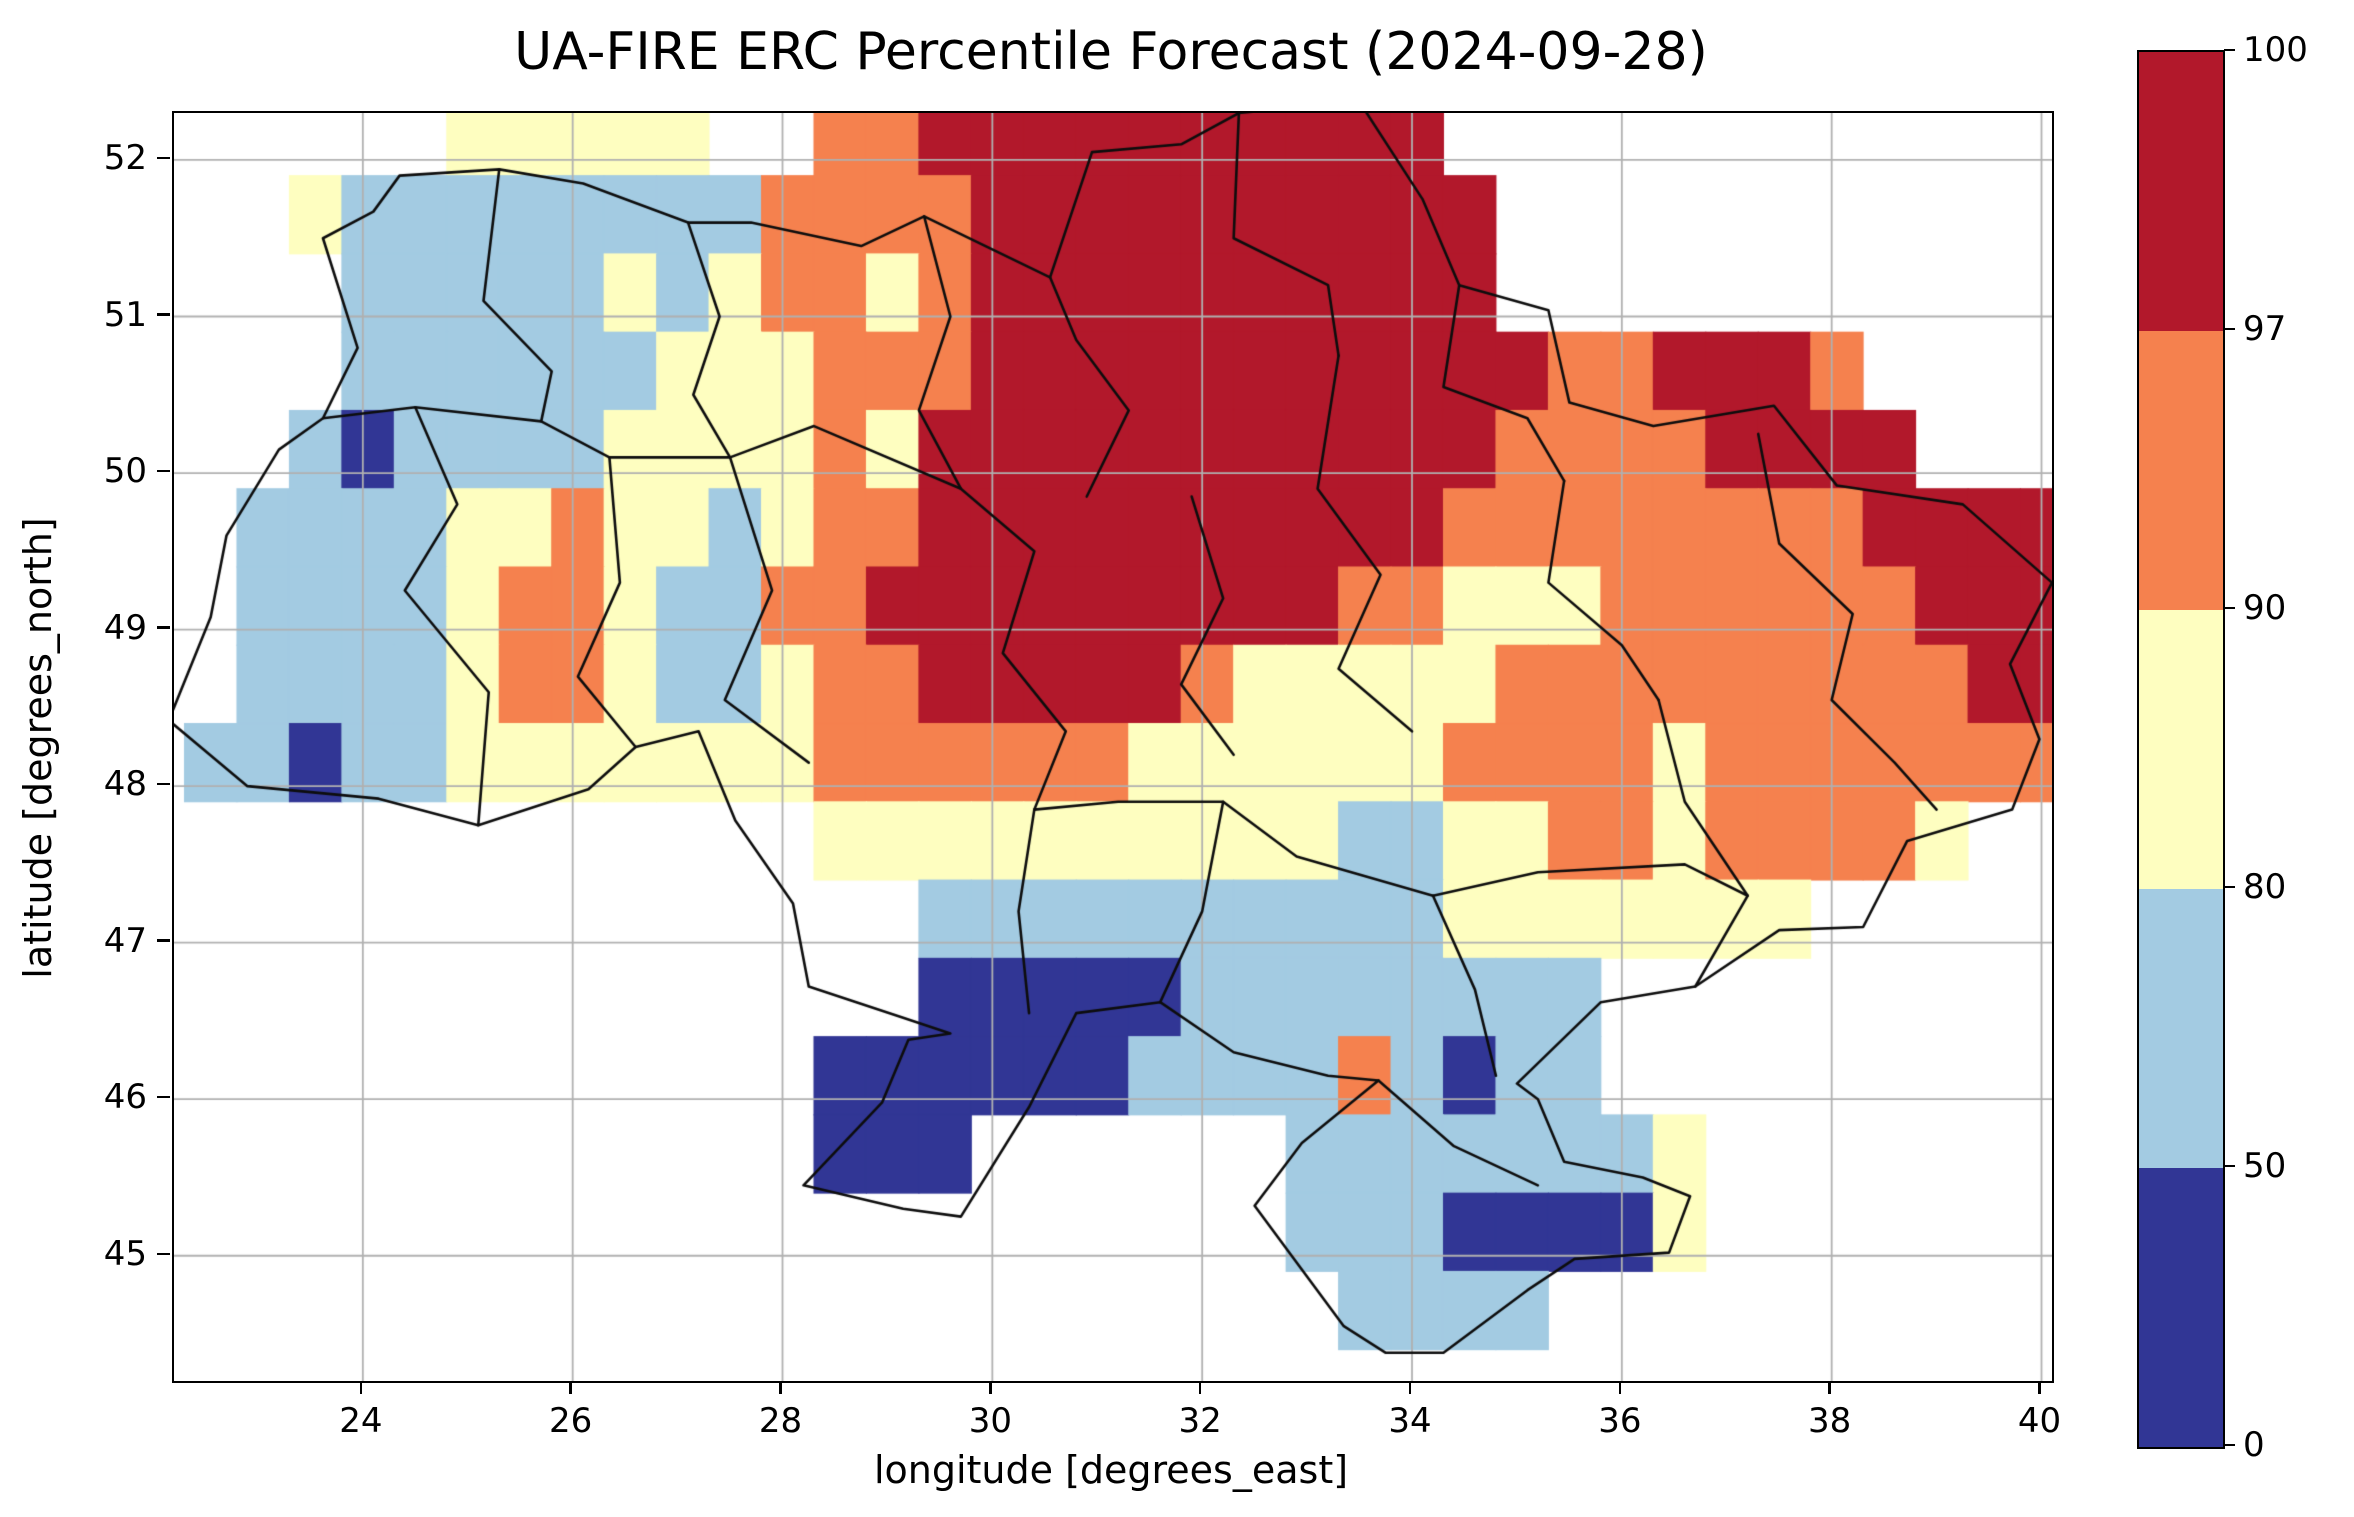 The width and height of the screenshot is (2354, 1517). Describe the element at coordinates (125, 784) in the screenshot. I see `y-tick-label: 48` at that location.